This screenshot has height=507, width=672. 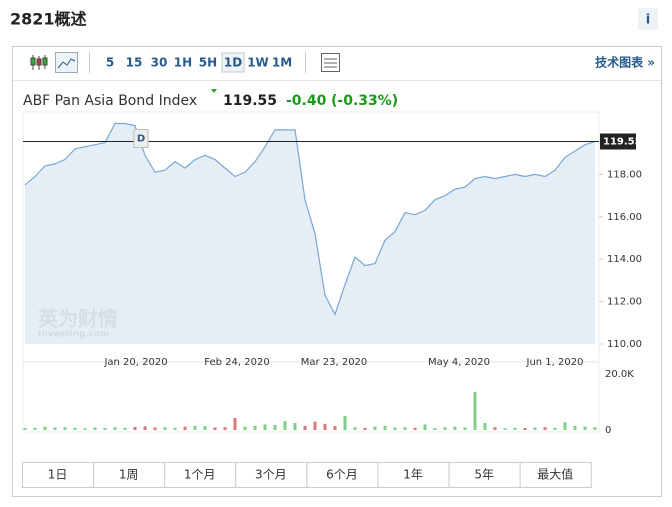 I want to click on interval-button: 5, so click(x=110, y=63).